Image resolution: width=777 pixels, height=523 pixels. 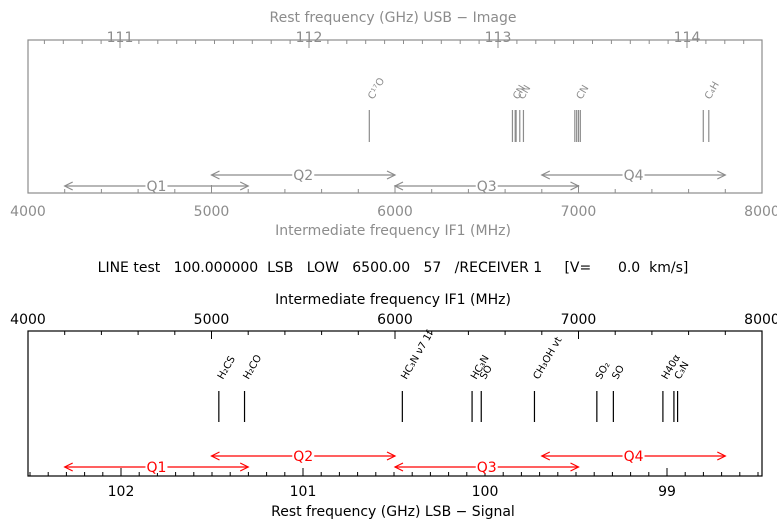 What do you see at coordinates (417, 355) in the screenshot?
I see `spectral-line-label: HC₃N ν7 1f` at bounding box center [417, 355].